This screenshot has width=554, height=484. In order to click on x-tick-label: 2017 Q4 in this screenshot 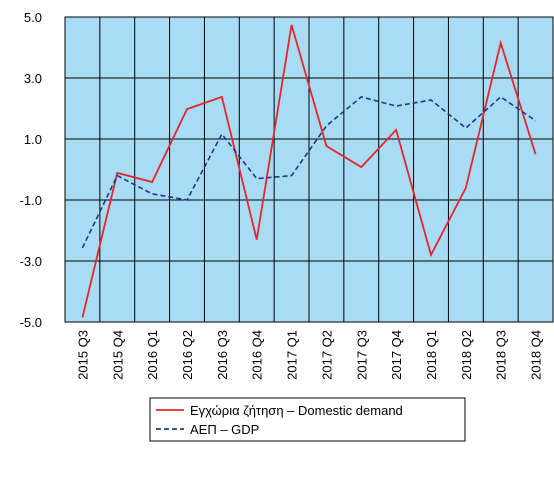, I will do `click(396, 355)`.